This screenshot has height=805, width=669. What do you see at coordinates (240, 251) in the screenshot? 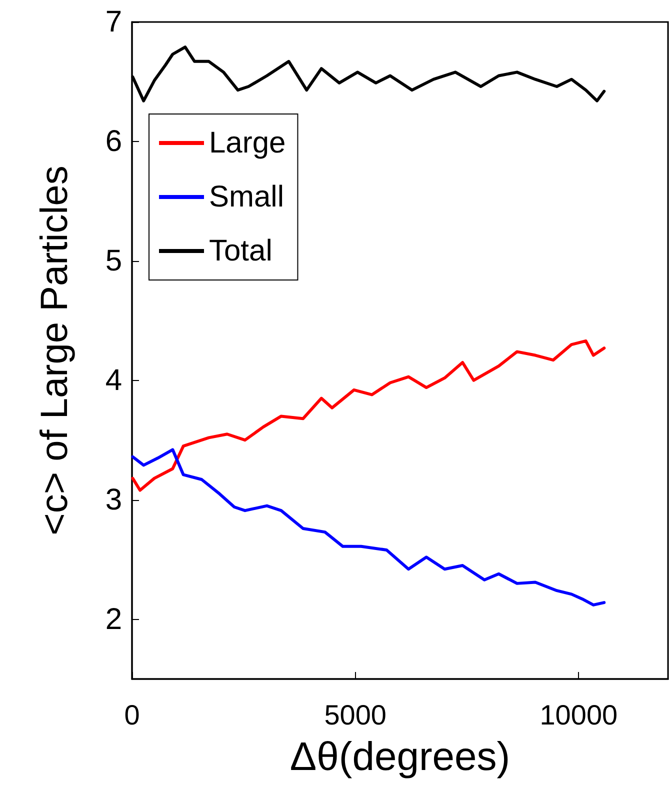
I see `legend-label: Total` at bounding box center [240, 251].